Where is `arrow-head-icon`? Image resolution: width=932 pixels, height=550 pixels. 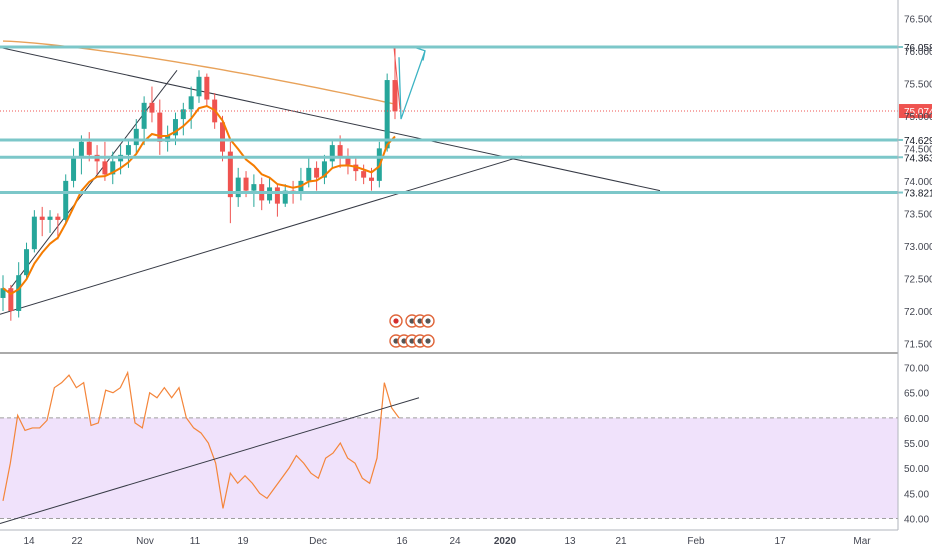 arrow-head-icon is located at coordinates (420, 53).